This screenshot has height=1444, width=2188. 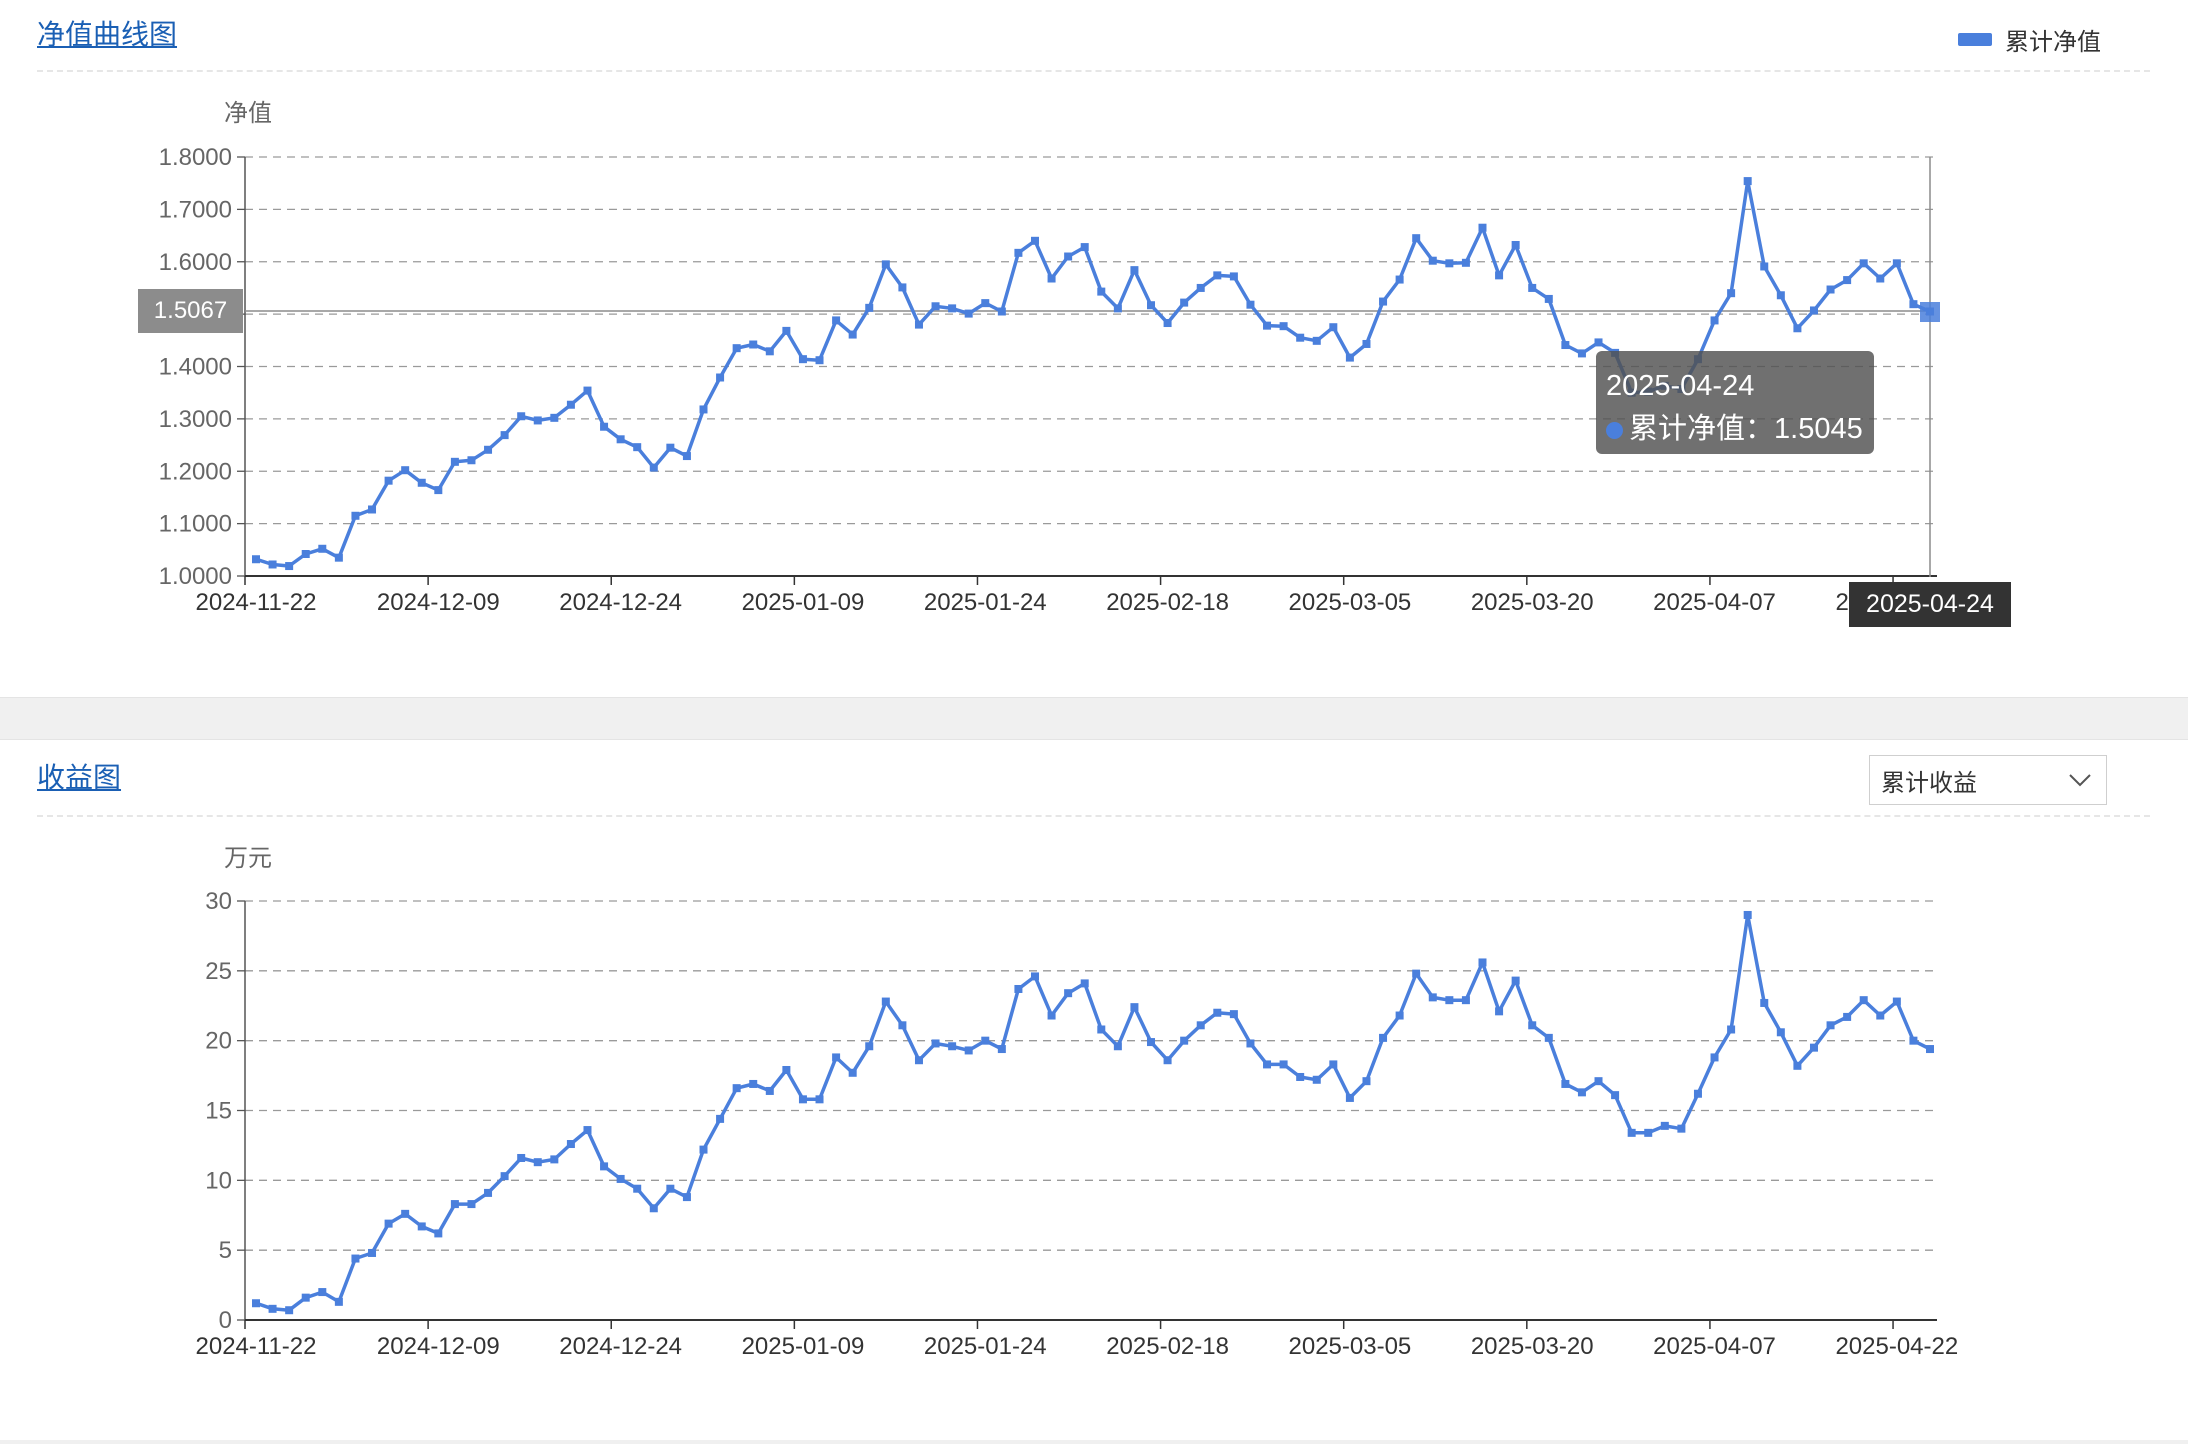 I want to click on nav-legend: 累计净值, so click(x=2029, y=39).